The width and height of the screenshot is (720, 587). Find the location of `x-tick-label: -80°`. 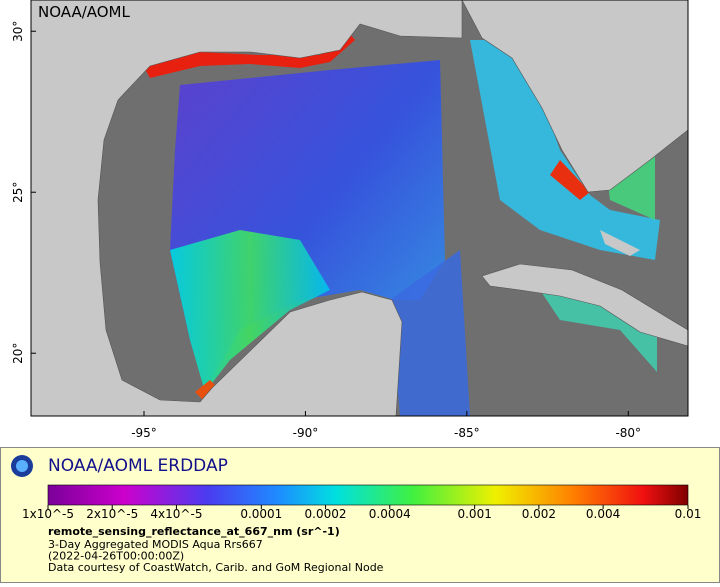

x-tick-label: -80° is located at coordinates (628, 433).